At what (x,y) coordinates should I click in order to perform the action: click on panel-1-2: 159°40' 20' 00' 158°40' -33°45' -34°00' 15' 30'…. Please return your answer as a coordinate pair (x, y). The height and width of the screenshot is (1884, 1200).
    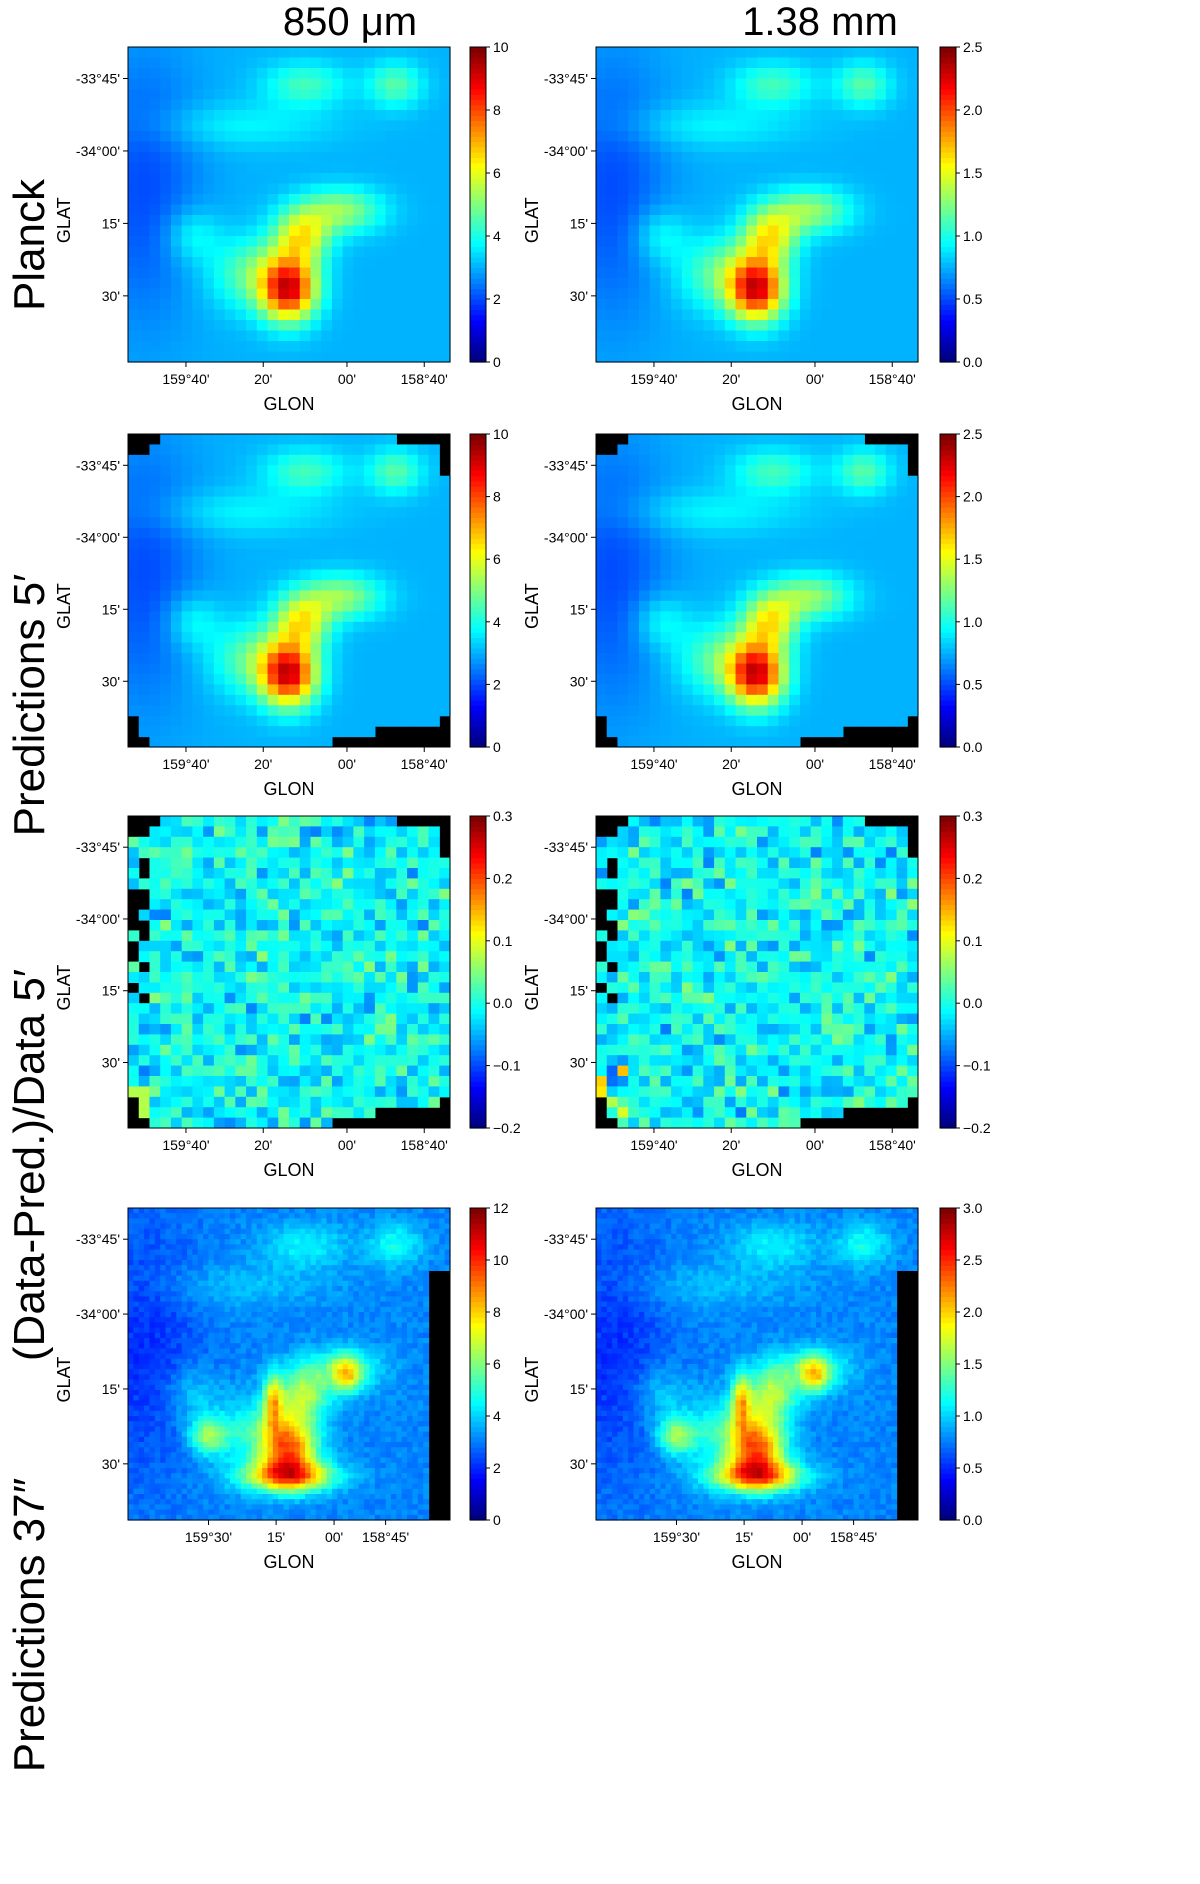
    Looking at the image, I should click on (752, 226).